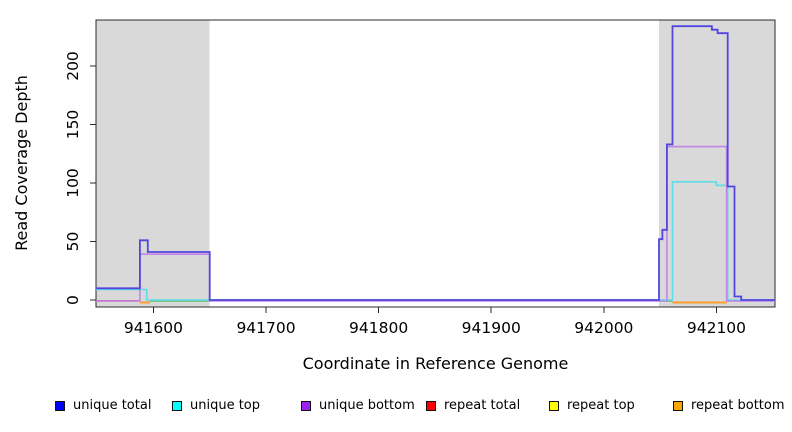 The image size is (792, 432). I want to click on x-tick-label: 941700, so click(265, 328).